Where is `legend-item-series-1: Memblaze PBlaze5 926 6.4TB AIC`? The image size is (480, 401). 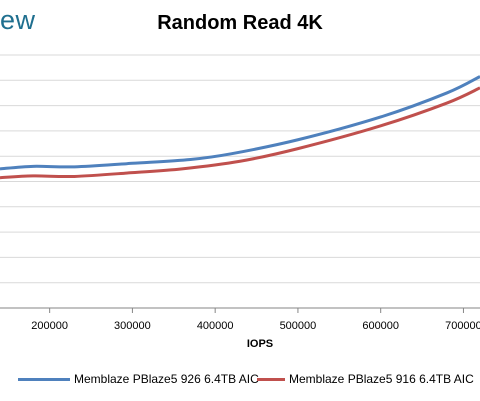
legend-item-series-1: Memblaze PBlaze5 926 6.4TB AIC is located at coordinates (138, 379).